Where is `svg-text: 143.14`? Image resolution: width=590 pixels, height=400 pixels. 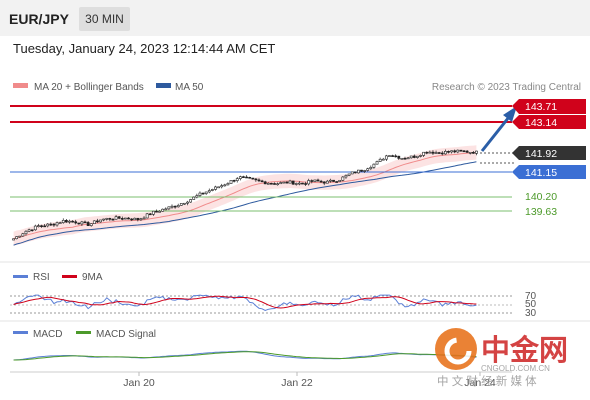
svg-text: 143.14 is located at coordinates (541, 123).